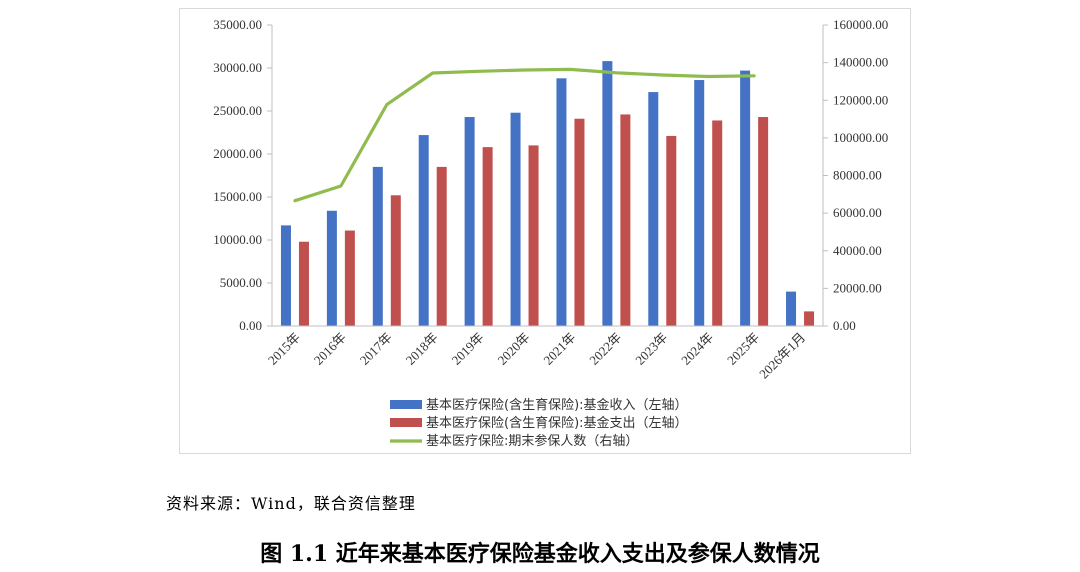  I want to click on left-tick-label-4: 20000.00, so click(237, 153).